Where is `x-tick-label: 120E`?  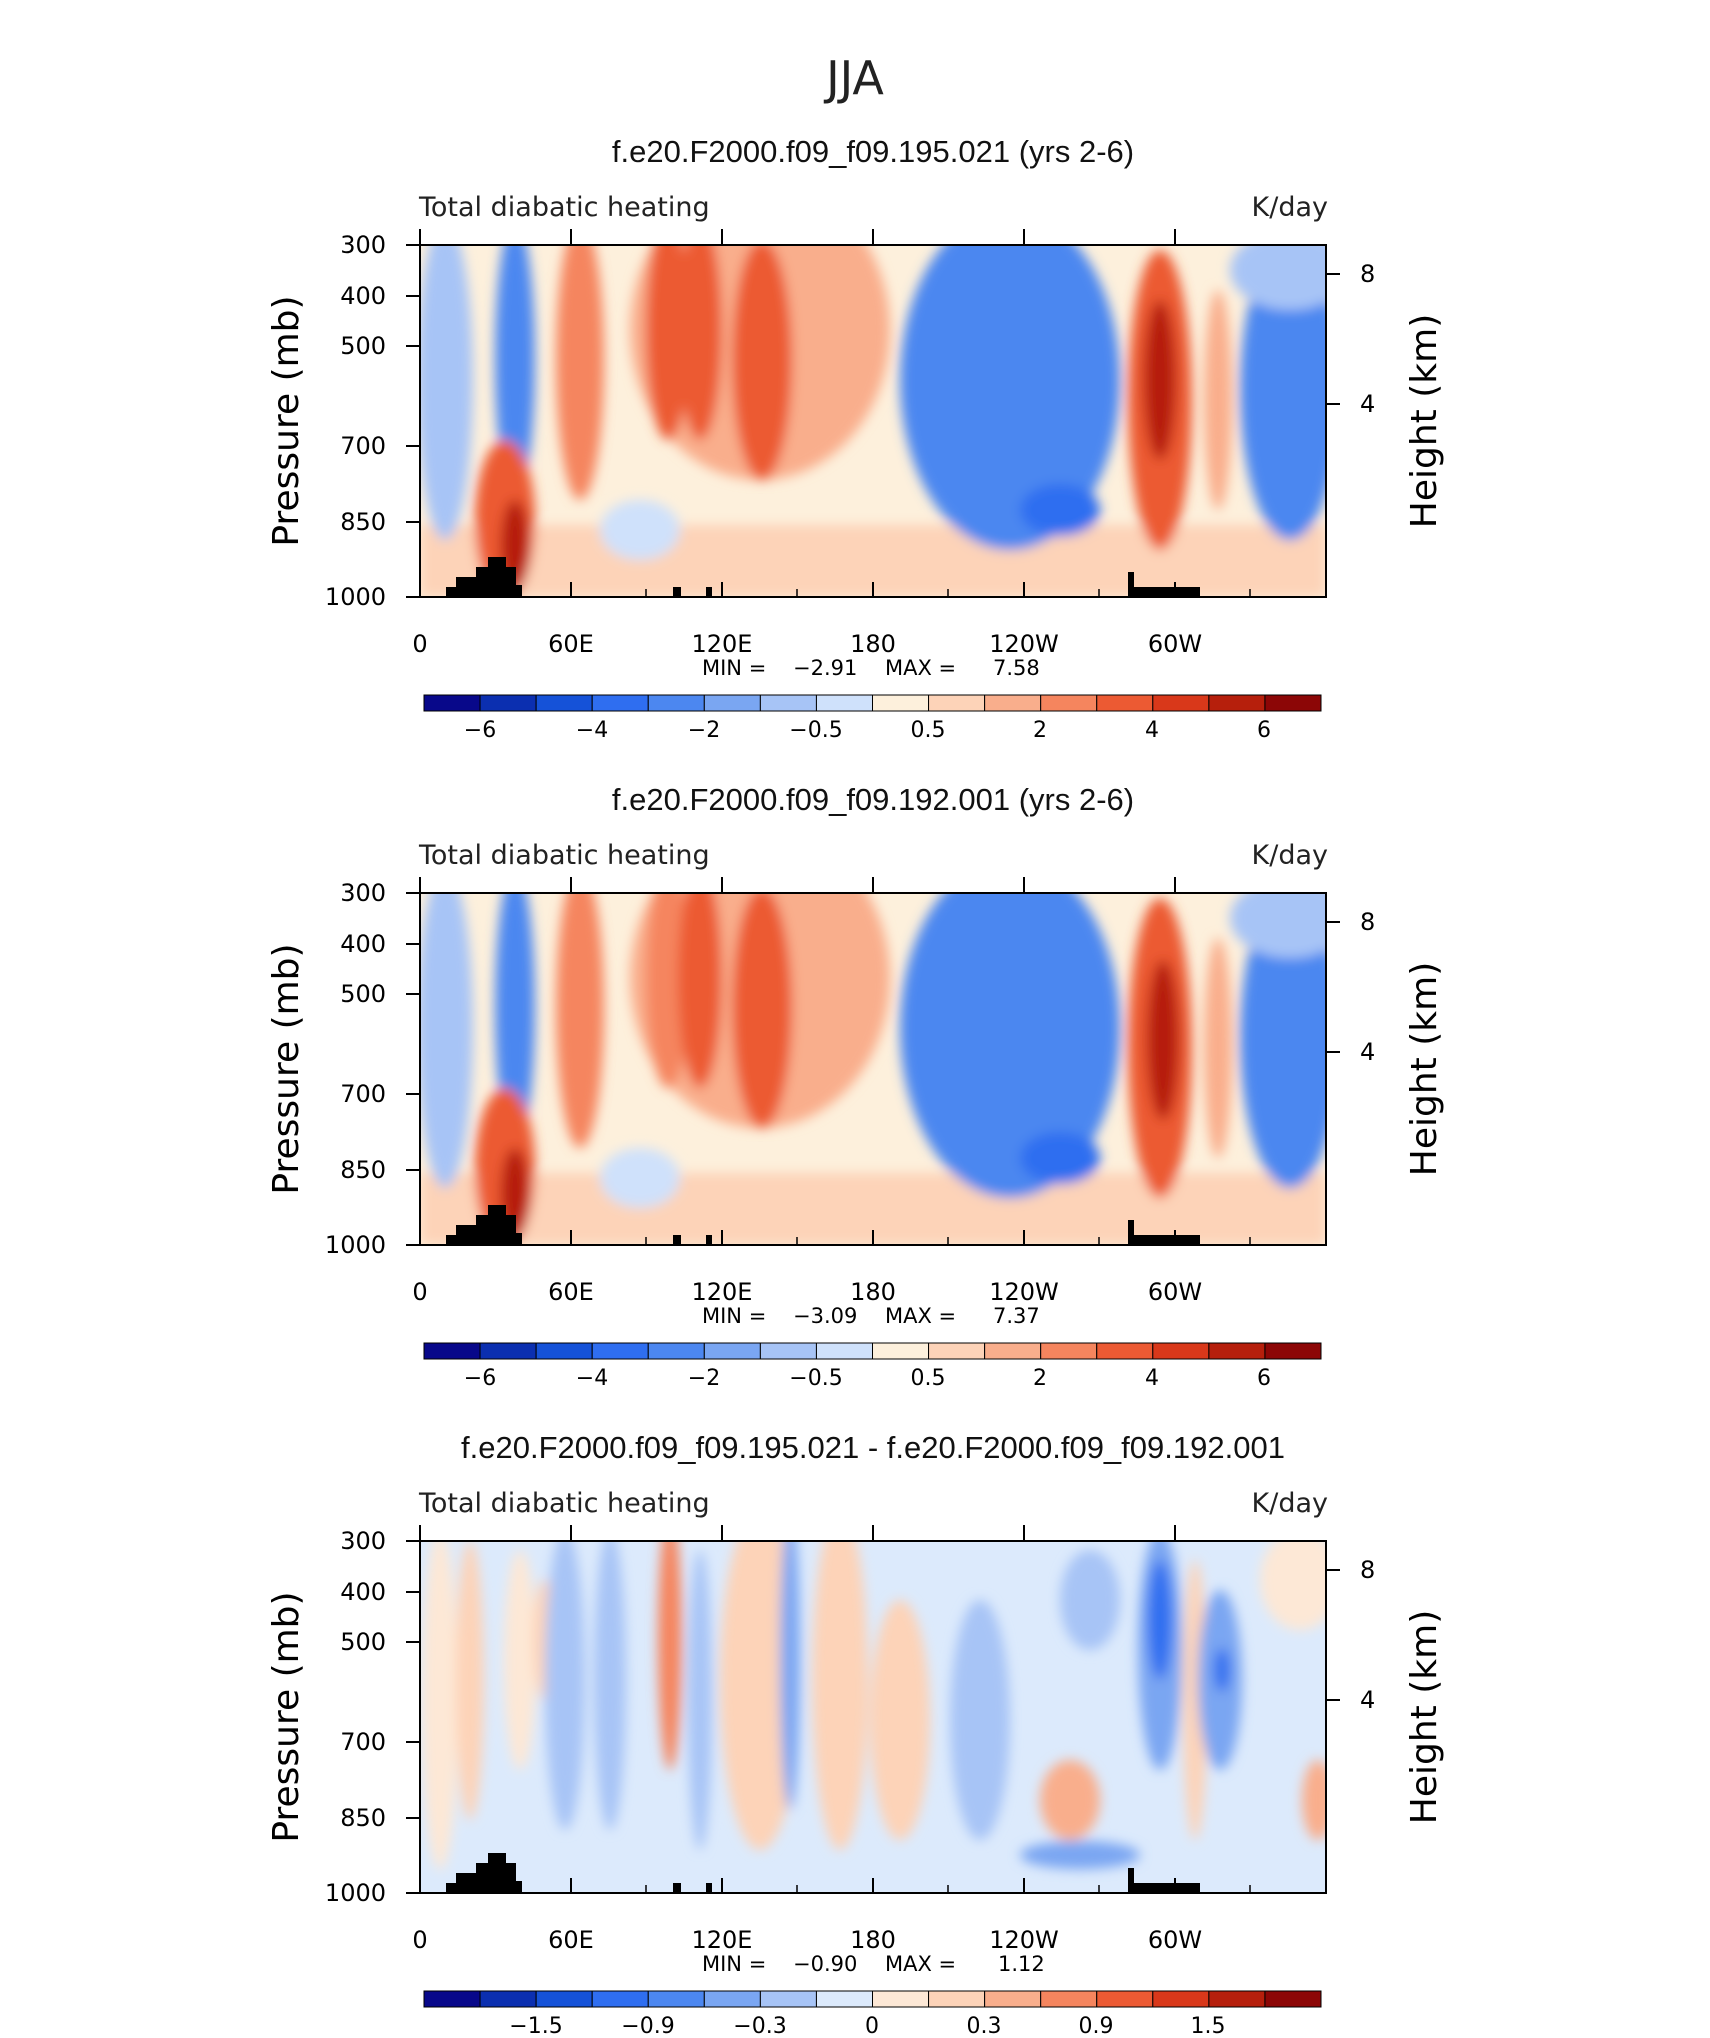 x-tick-label: 120E is located at coordinates (722, 1292).